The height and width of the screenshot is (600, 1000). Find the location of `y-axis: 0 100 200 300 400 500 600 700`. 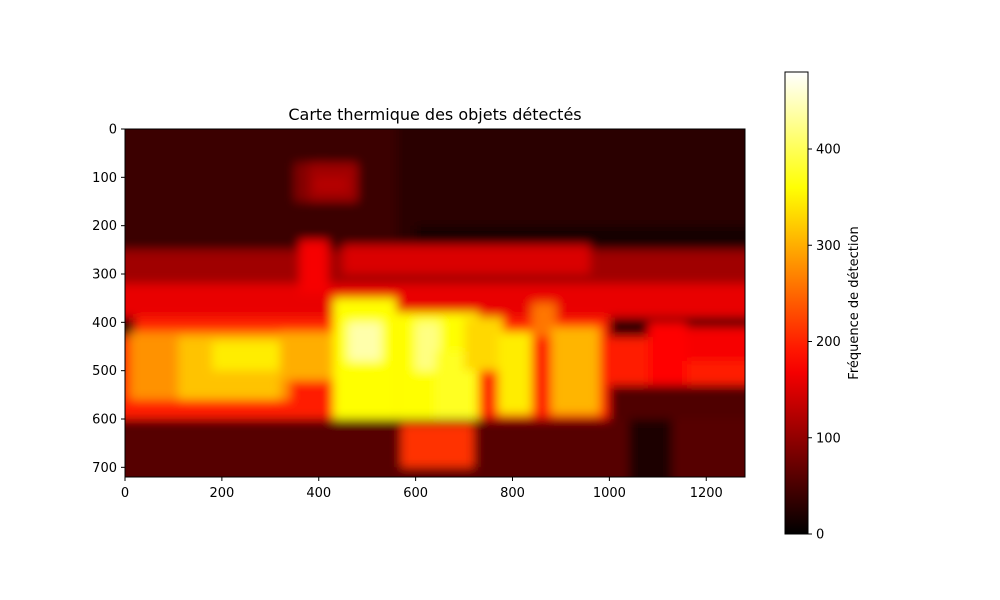

y-axis: 0 100 200 300 400 500 600 700 is located at coordinates (108, 299).